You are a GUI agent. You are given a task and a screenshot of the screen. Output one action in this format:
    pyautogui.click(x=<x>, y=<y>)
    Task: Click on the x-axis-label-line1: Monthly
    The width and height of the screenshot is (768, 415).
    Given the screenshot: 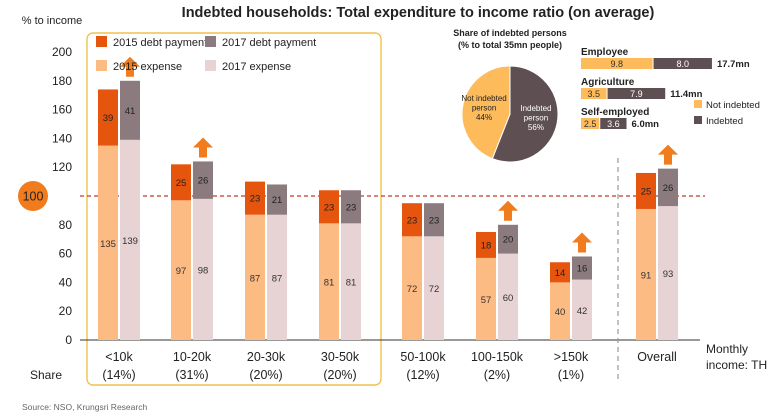 What is the action you would take?
    pyautogui.click(x=727, y=349)
    